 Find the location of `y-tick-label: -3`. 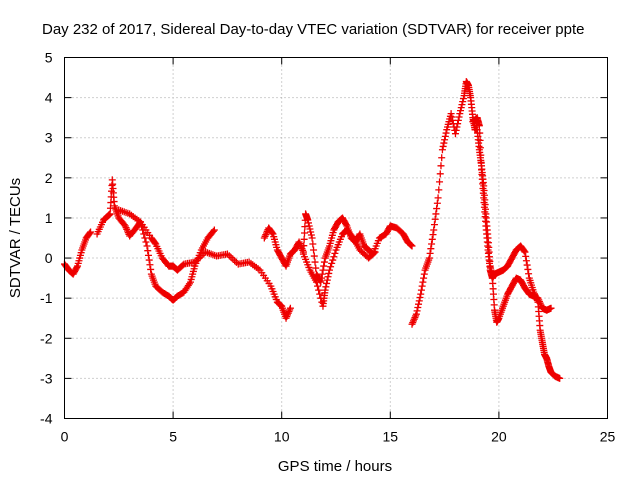

y-tick-label: -3 is located at coordinates (46, 378).